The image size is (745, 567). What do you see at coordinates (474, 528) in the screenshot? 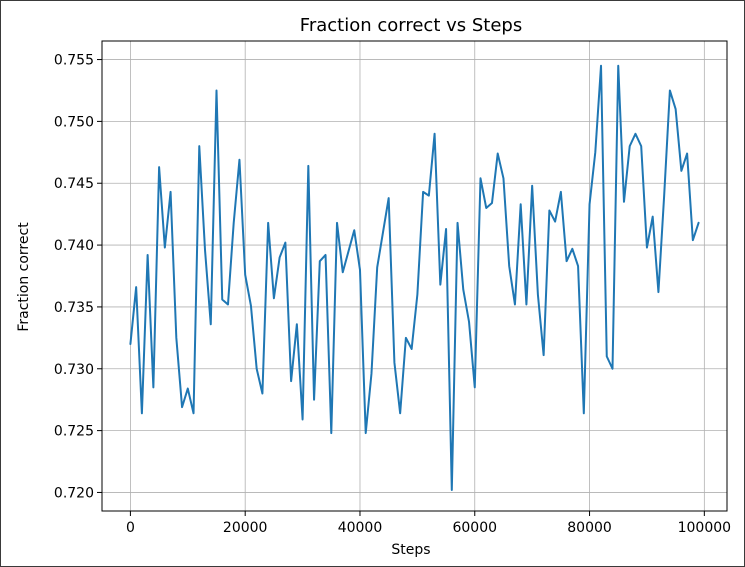
I see `x-tick-label: 60000` at bounding box center [474, 528].